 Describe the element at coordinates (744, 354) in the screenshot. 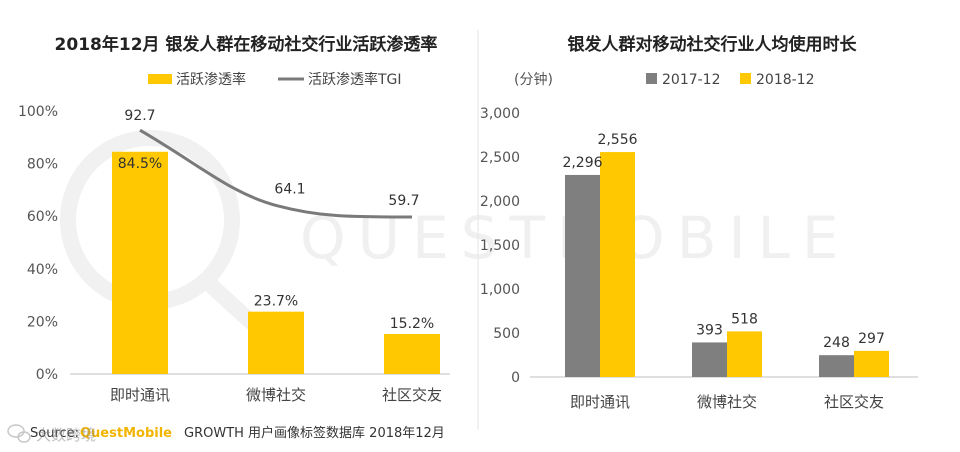

I see `bar-2018-weibo` at that location.